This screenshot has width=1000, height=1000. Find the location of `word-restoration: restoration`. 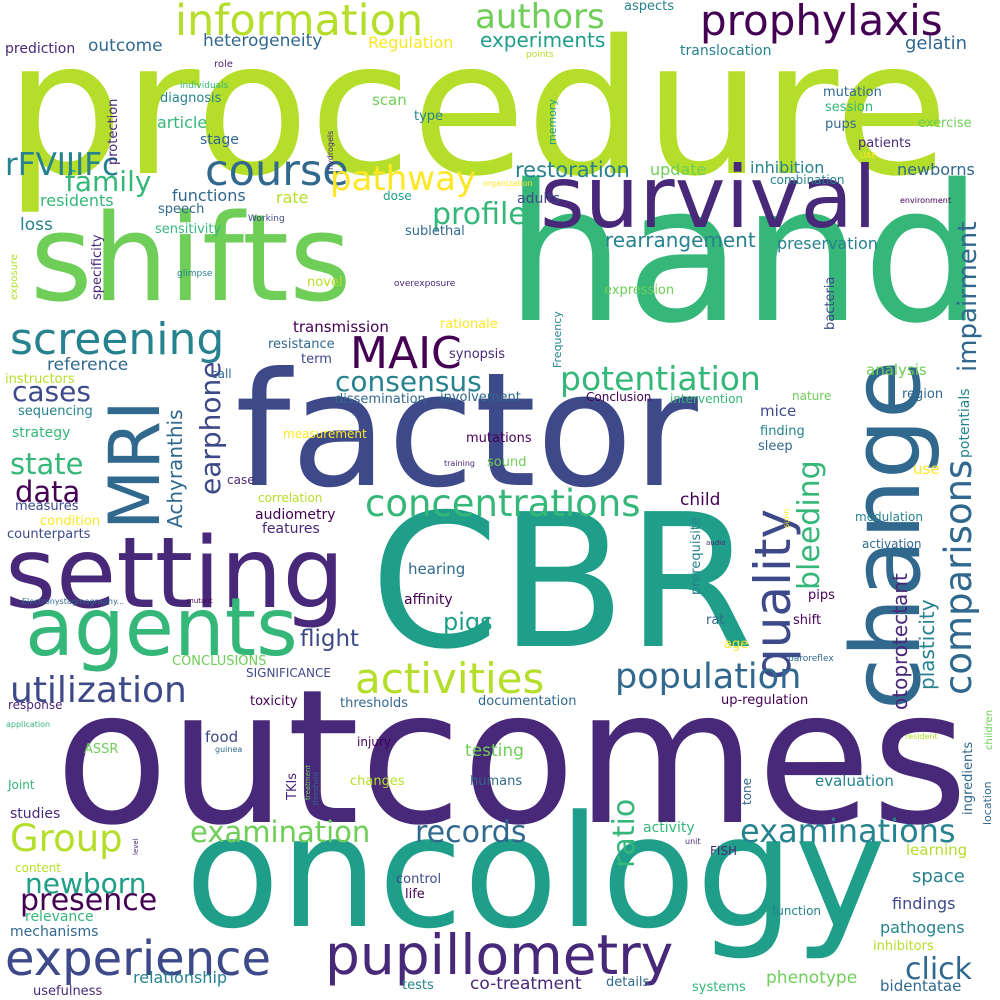

word-restoration: restoration is located at coordinates (572, 170).